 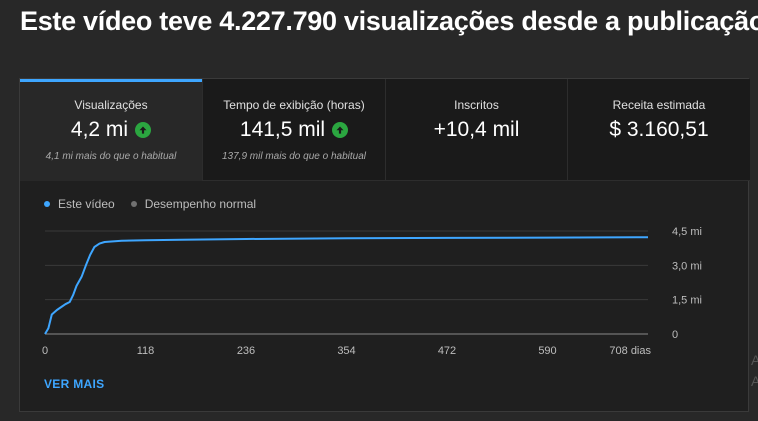 What do you see at coordinates (630, 351) in the screenshot?
I see `x-tick-label: 708 dias` at bounding box center [630, 351].